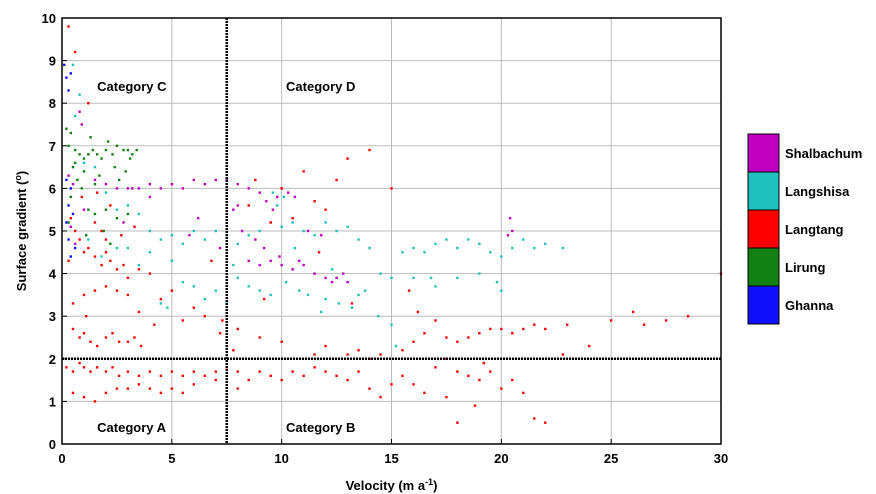 This screenshot has width=876, height=494. Describe the element at coordinates (721, 458) in the screenshot. I see `x-tick-label: 30` at that location.